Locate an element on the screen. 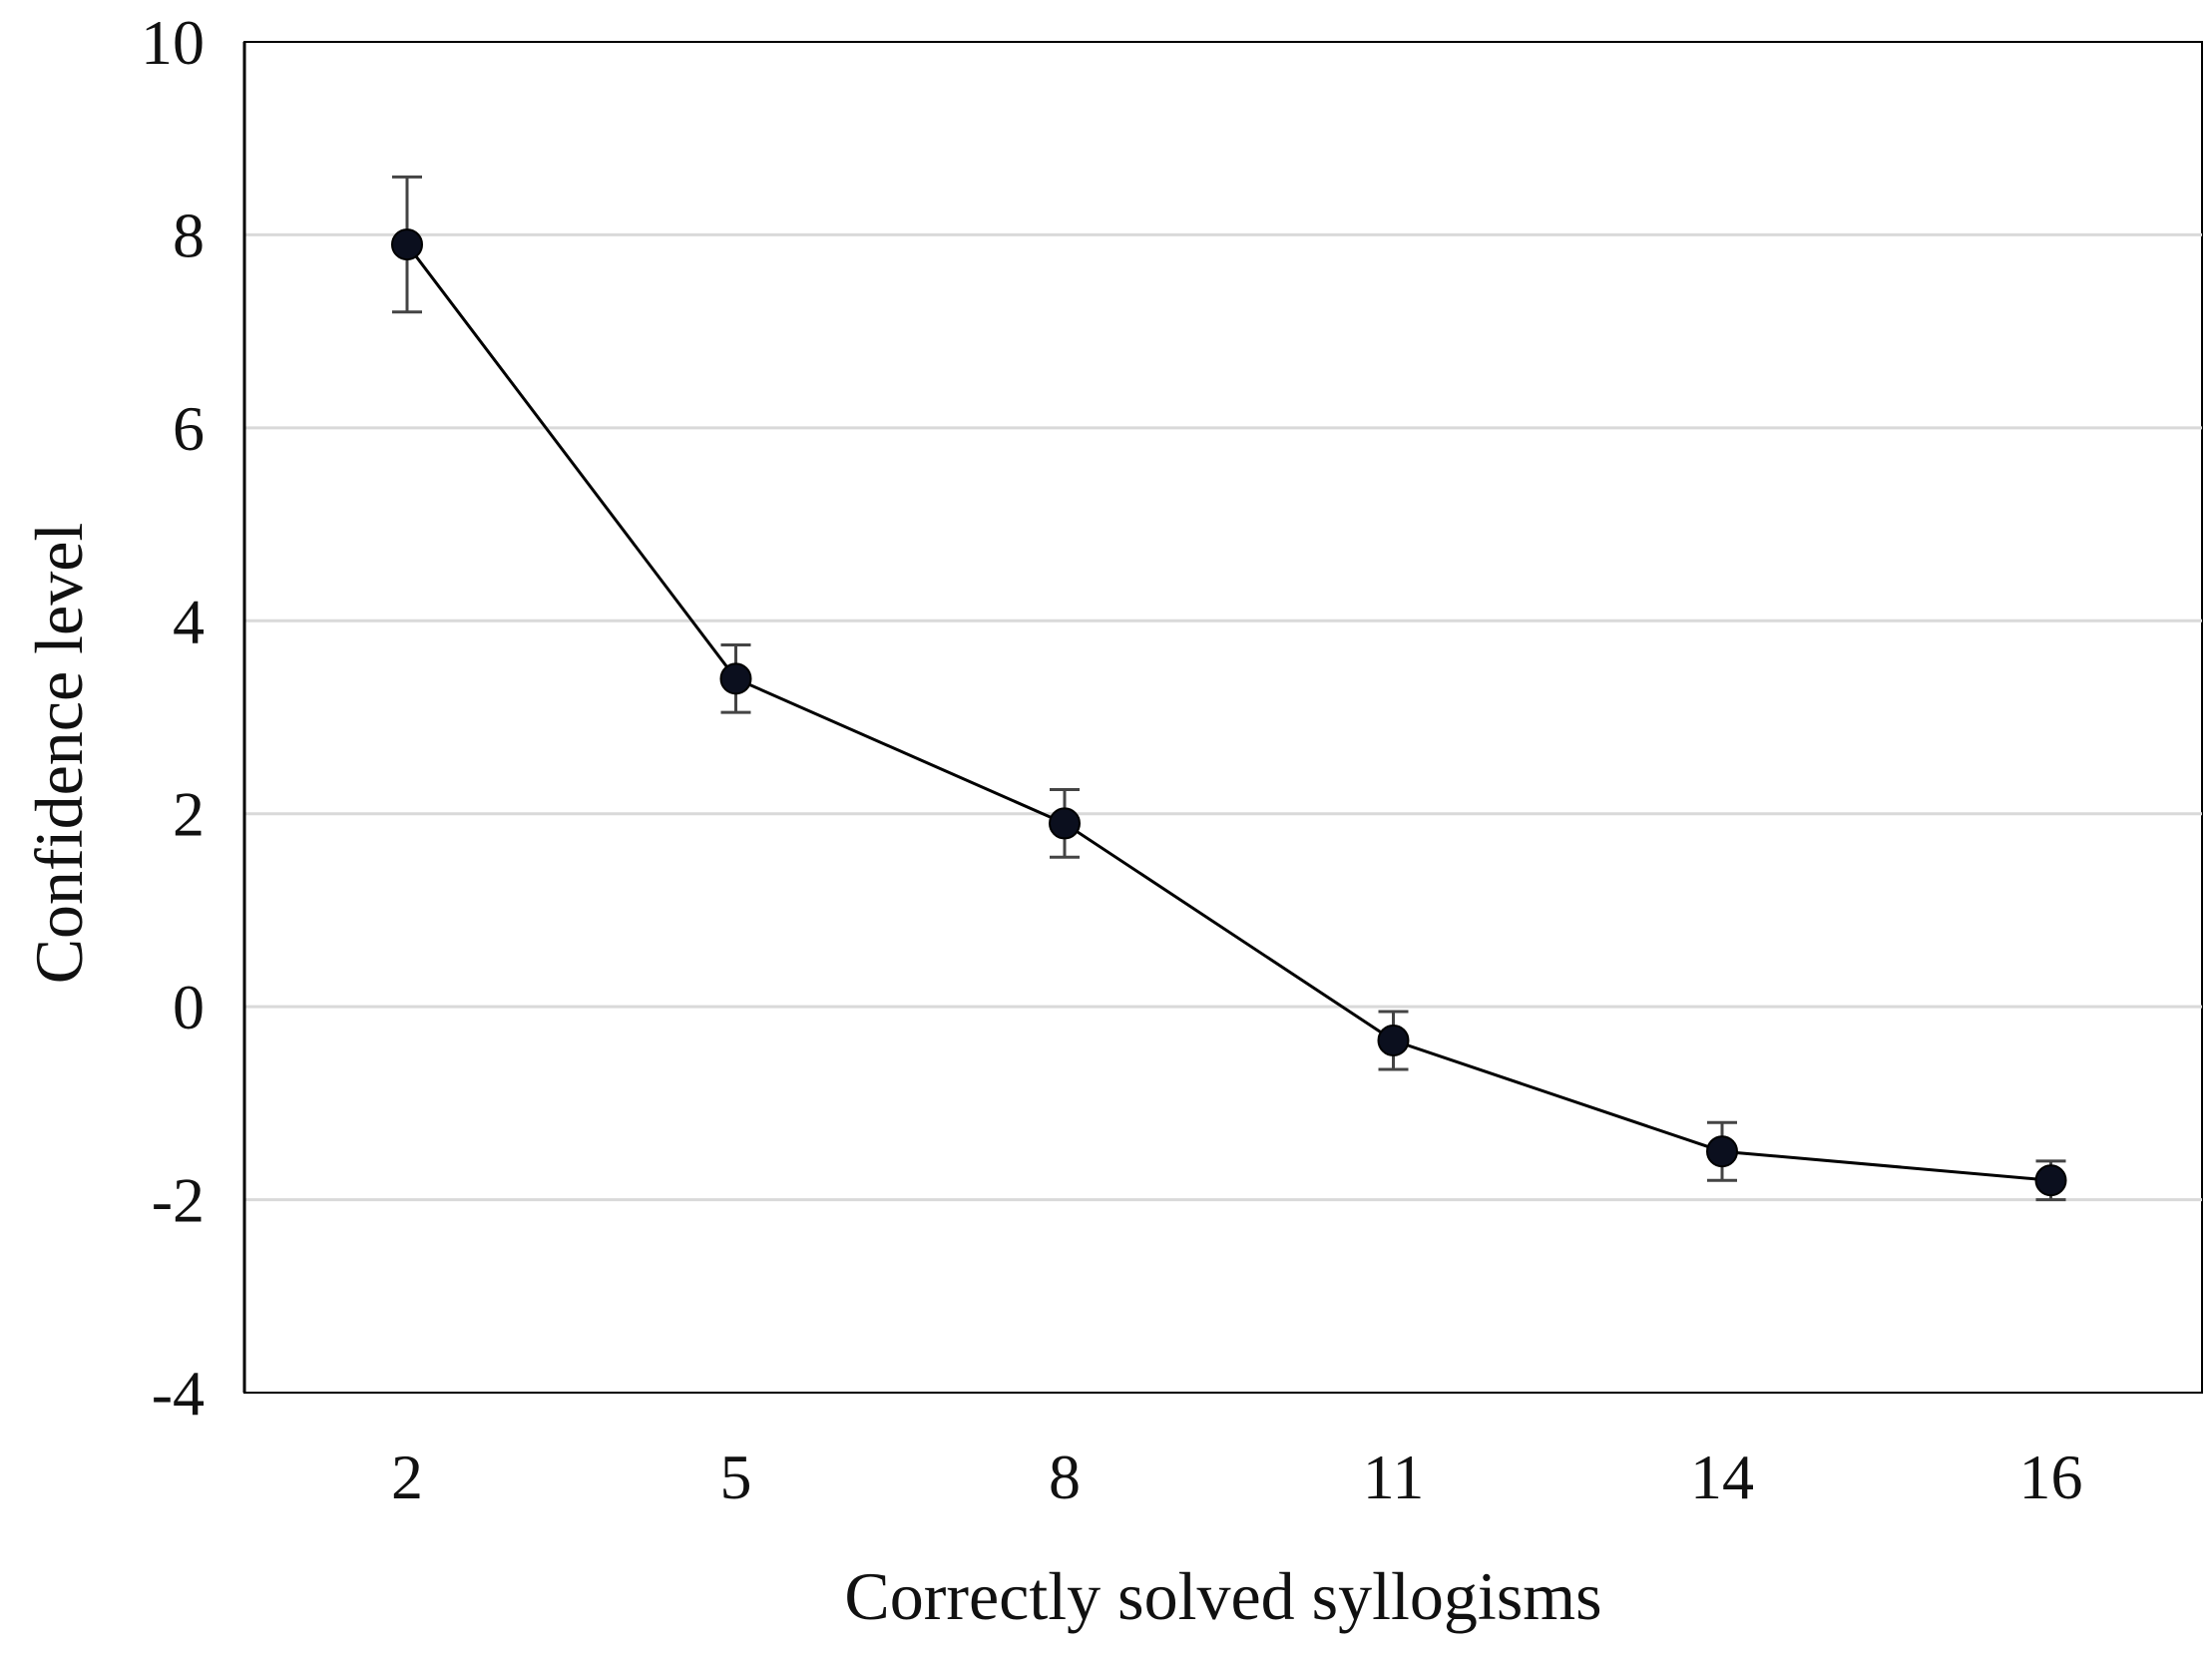 The image size is (2212, 1654). y-tick-label: 4 is located at coordinates (189, 621).